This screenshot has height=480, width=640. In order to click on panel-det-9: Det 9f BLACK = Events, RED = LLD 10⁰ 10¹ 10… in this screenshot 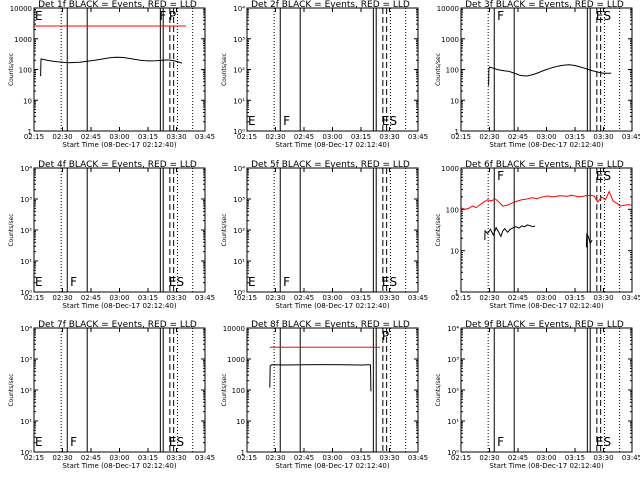, I will do `click(537, 395)`.